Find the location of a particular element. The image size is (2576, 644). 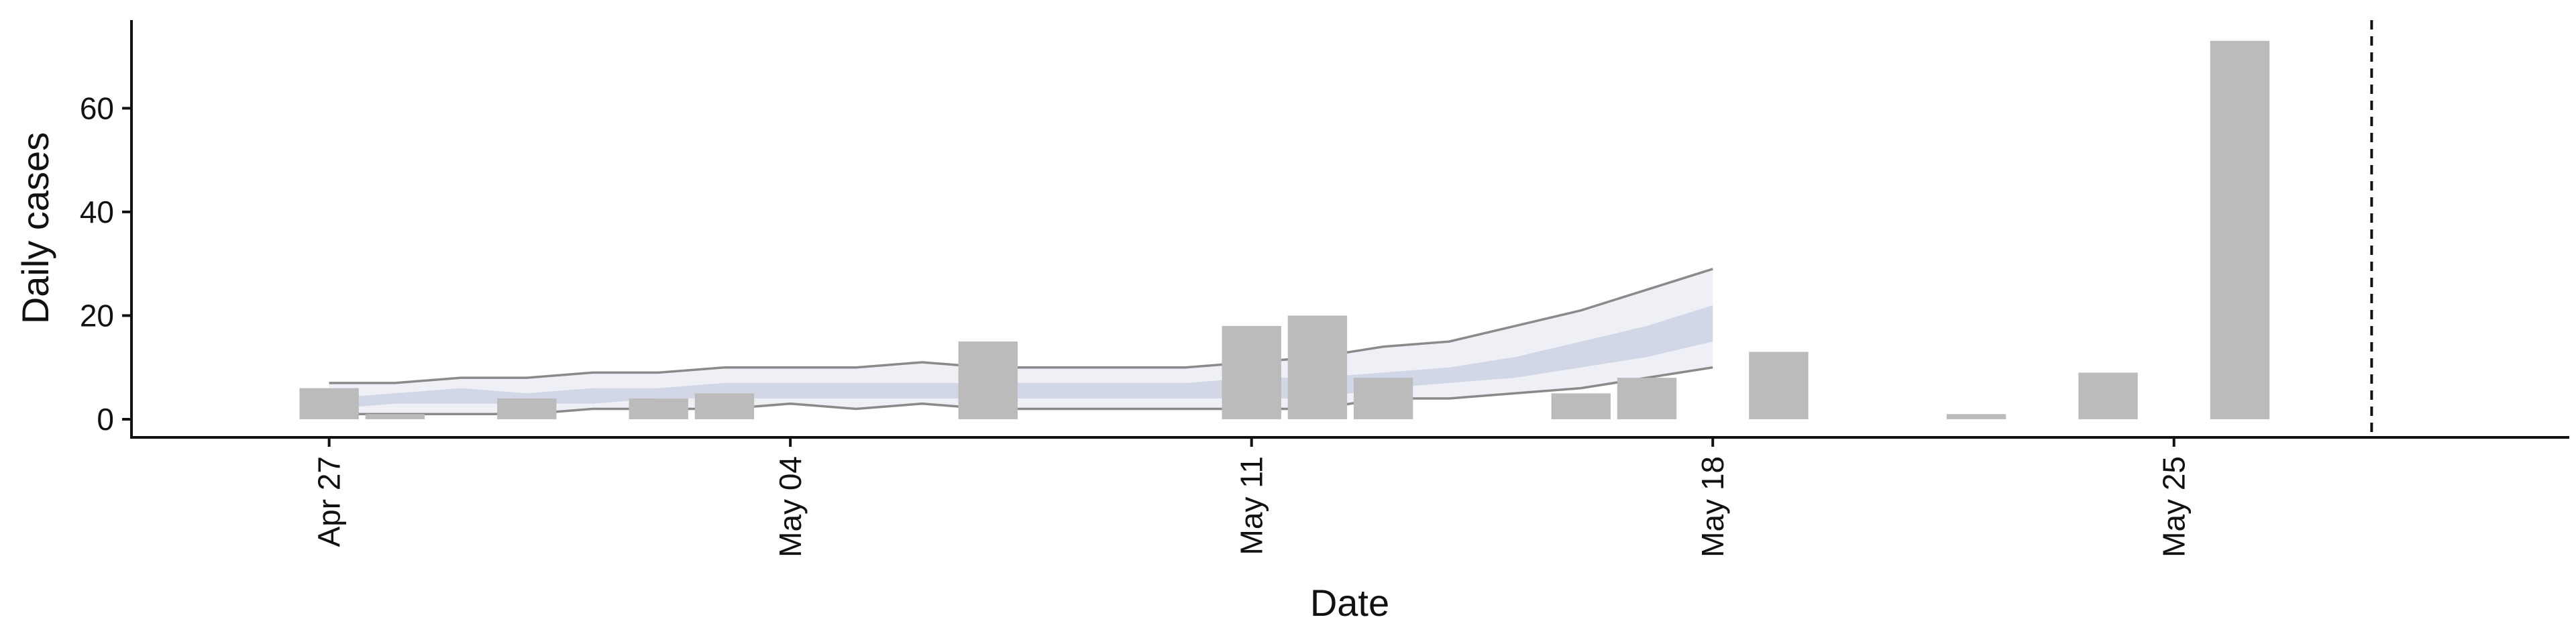

y-tick-label: 20 is located at coordinates (97, 315).